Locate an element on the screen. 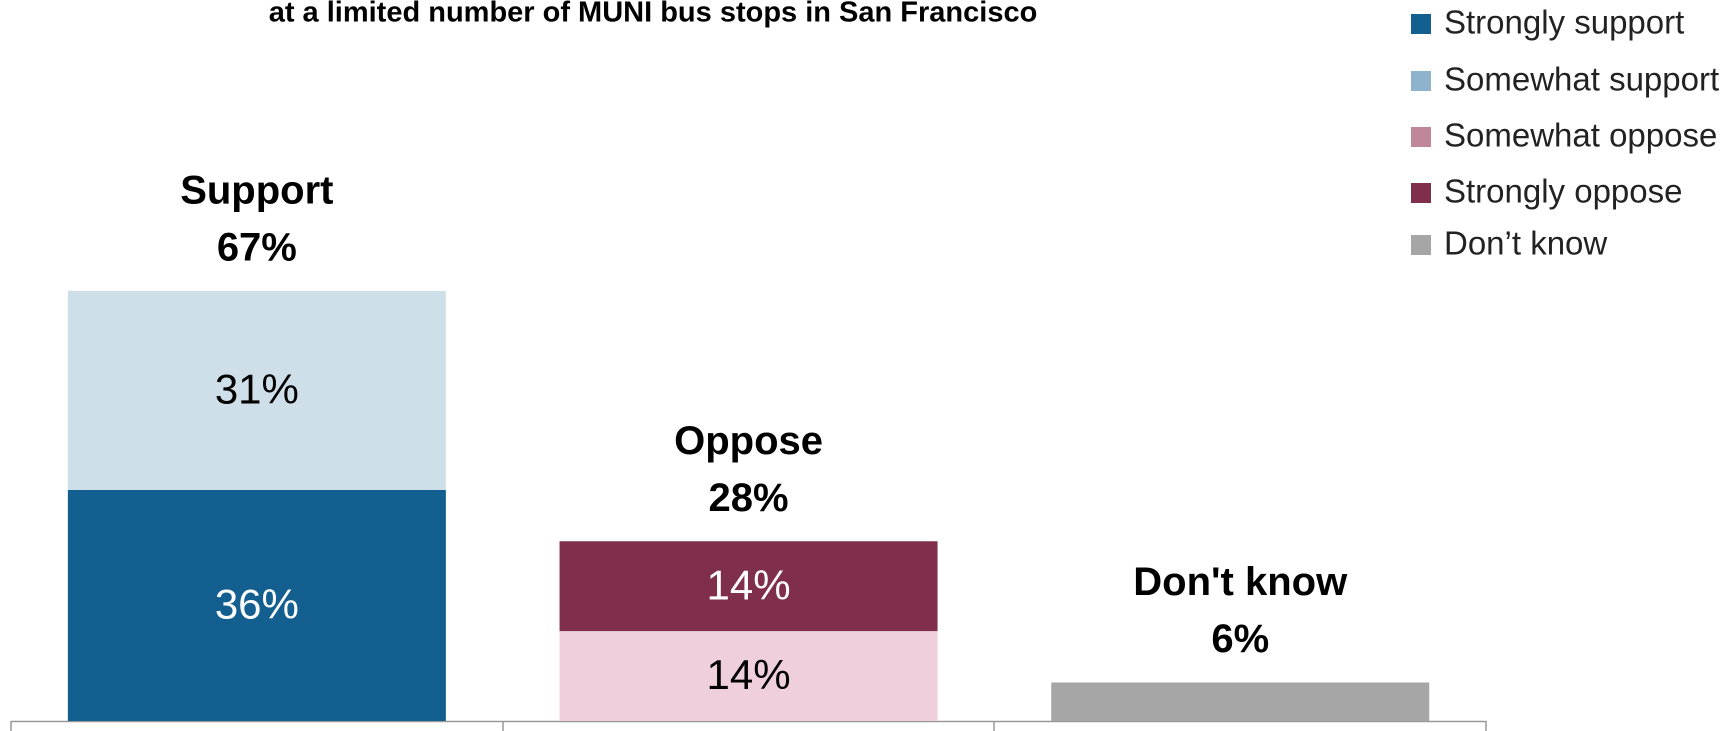 Image resolution: width=1736 pixels, height=731 pixels. total-label: 6% is located at coordinates (1240, 639).